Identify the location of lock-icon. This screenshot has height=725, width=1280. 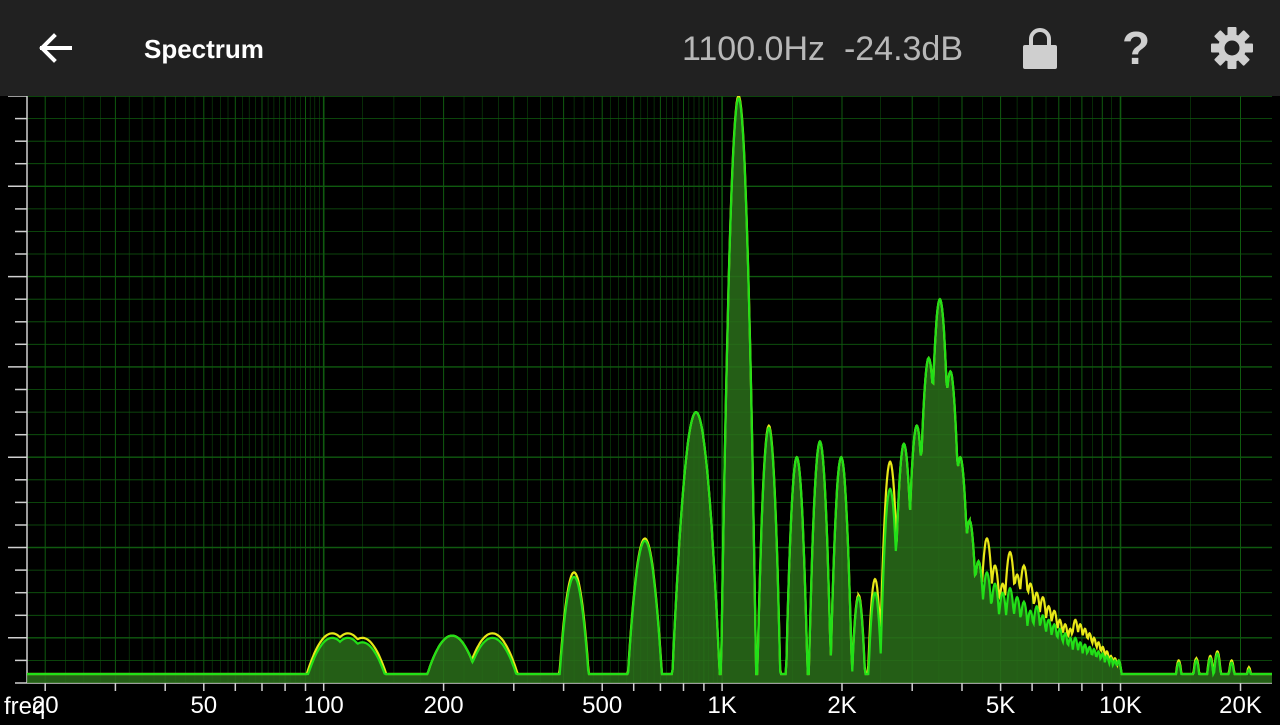
(1040, 48).